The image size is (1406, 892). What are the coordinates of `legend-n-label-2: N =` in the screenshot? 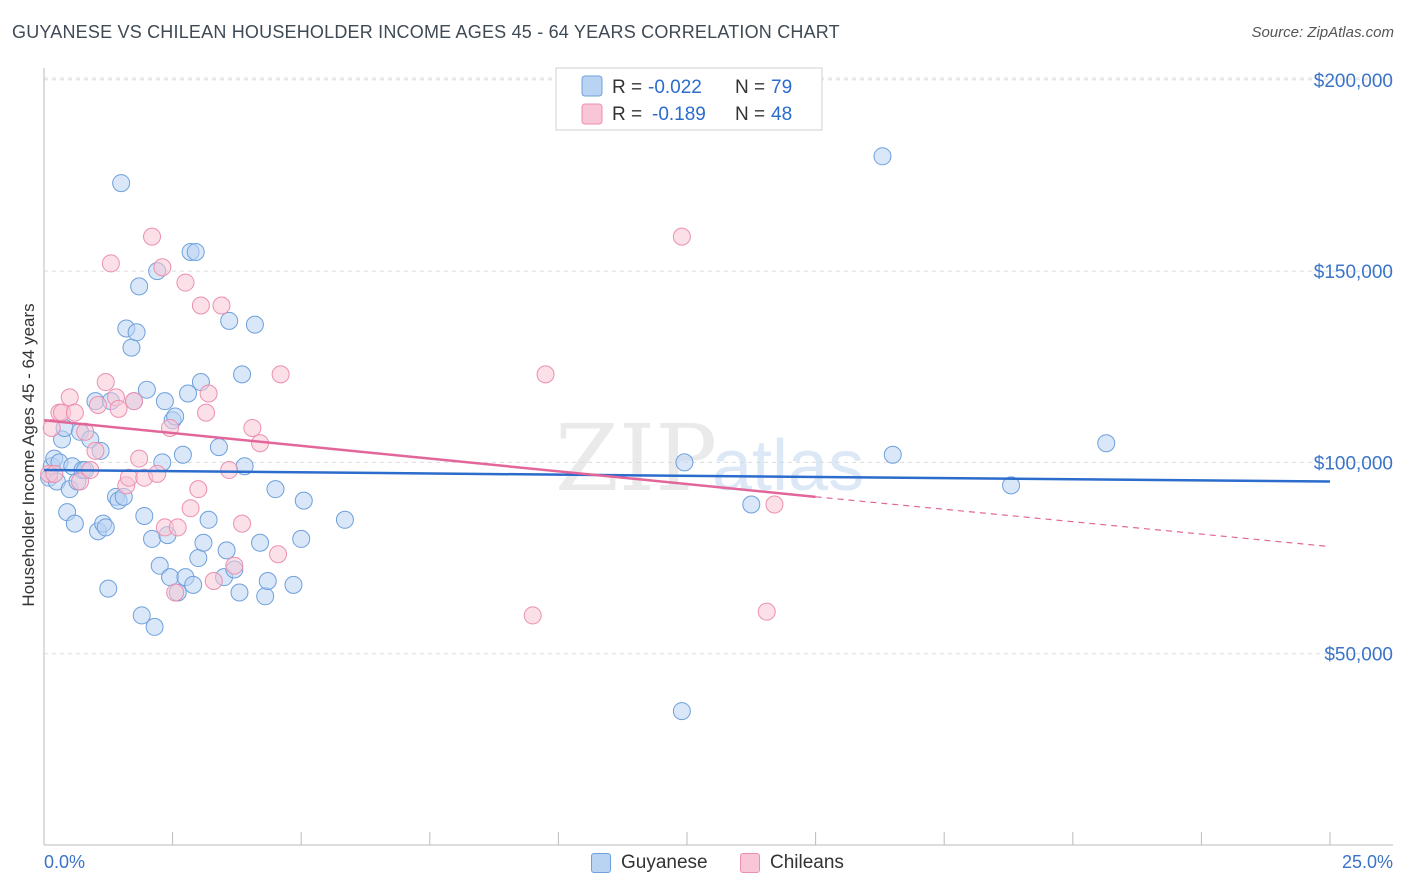 It's located at (750, 114).